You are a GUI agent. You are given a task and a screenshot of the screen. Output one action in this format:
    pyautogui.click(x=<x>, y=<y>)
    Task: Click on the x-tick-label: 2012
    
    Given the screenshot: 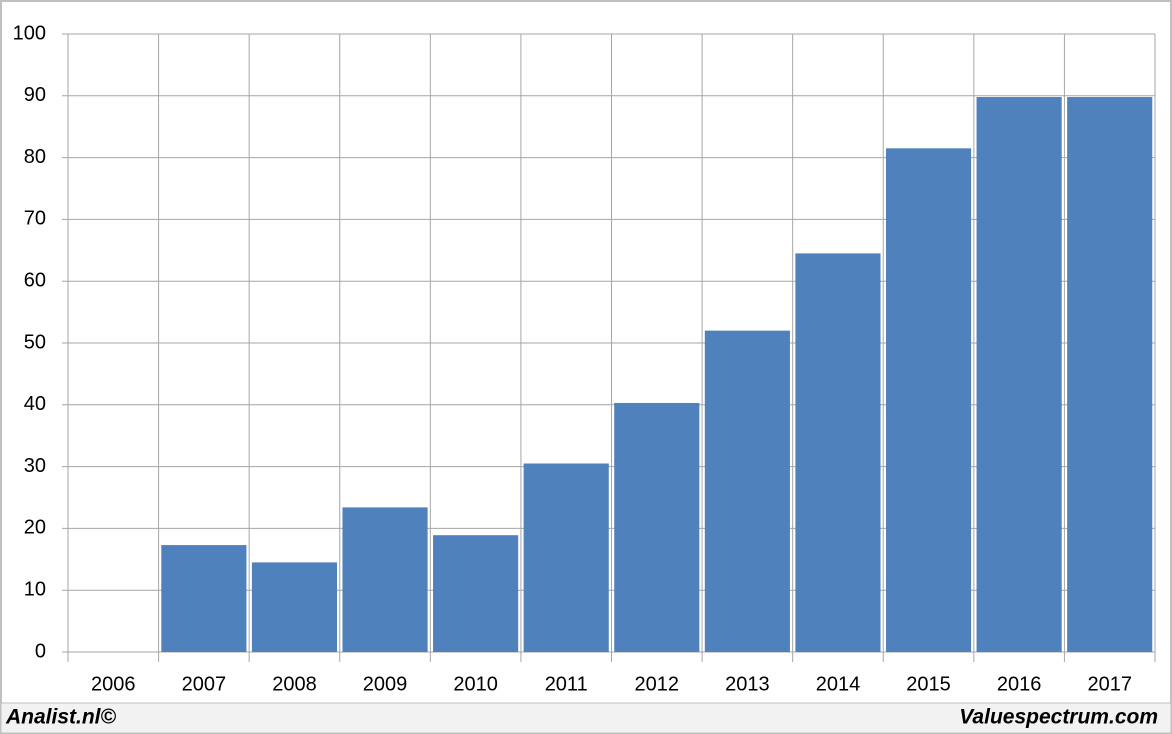 What is the action you would take?
    pyautogui.click(x=657, y=684)
    